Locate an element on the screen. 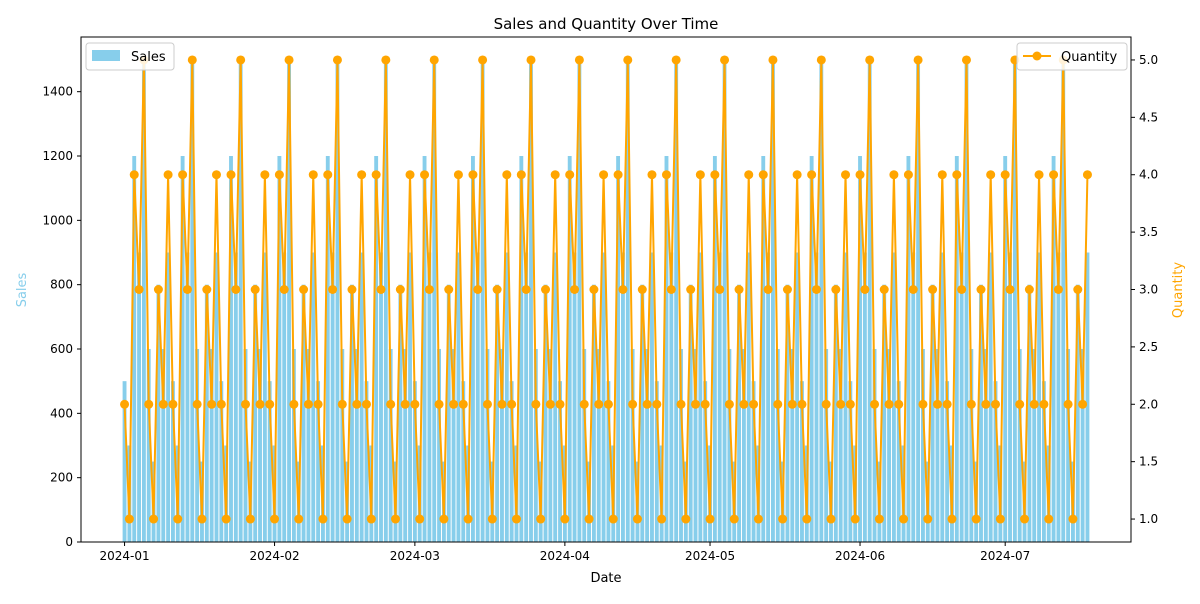  y-left-tick-label: 200 is located at coordinates (61, 478).